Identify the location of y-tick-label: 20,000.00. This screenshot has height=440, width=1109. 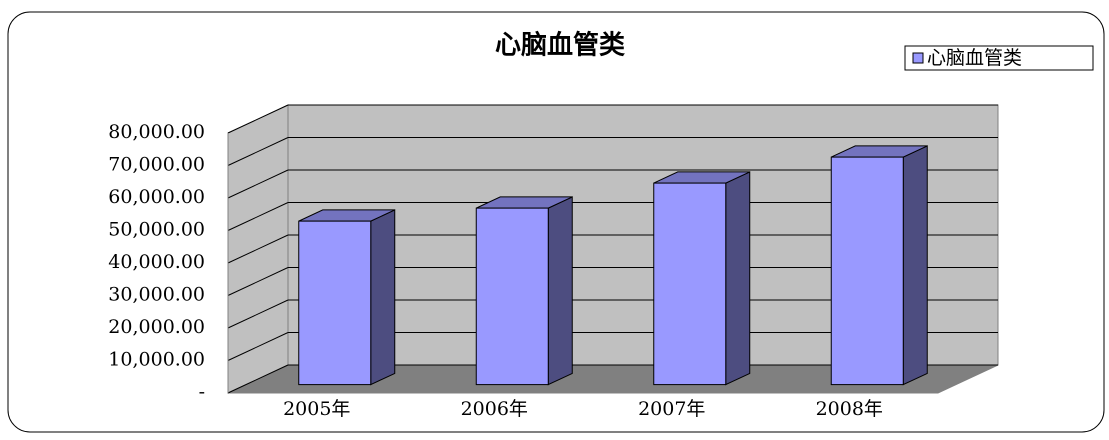
(156, 327).